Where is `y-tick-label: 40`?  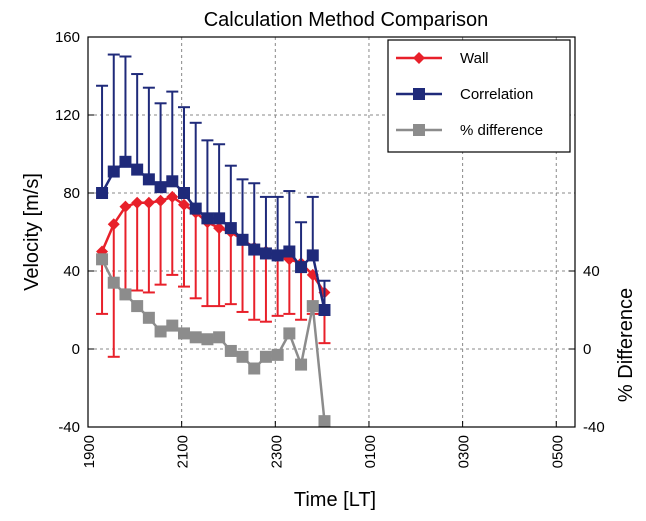
y-tick-label: 40 is located at coordinates (71, 271).